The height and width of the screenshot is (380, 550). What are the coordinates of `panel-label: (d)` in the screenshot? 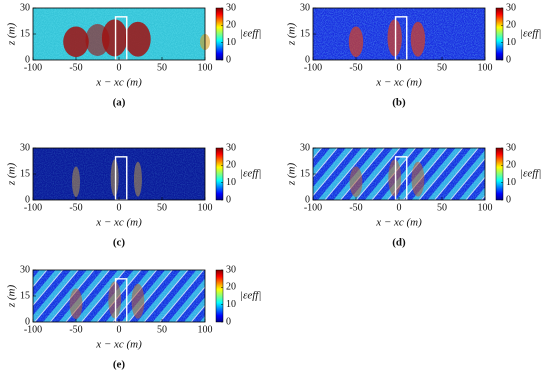 It's located at (399, 243).